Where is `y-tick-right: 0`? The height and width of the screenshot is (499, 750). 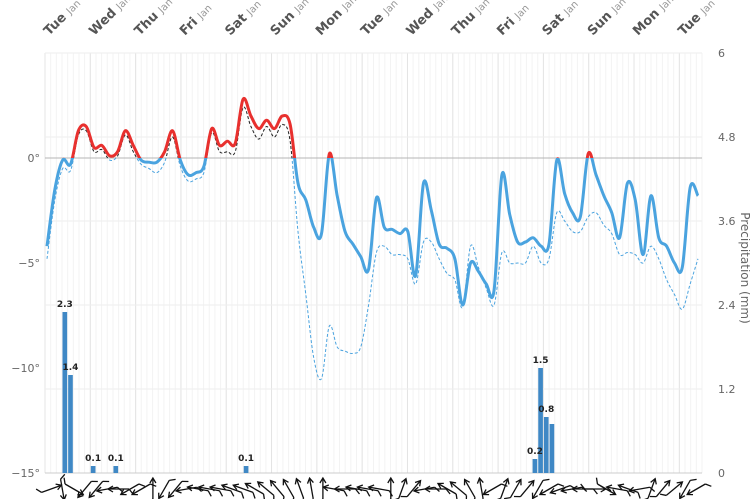 y-tick-right: 0 is located at coordinates (721, 473).